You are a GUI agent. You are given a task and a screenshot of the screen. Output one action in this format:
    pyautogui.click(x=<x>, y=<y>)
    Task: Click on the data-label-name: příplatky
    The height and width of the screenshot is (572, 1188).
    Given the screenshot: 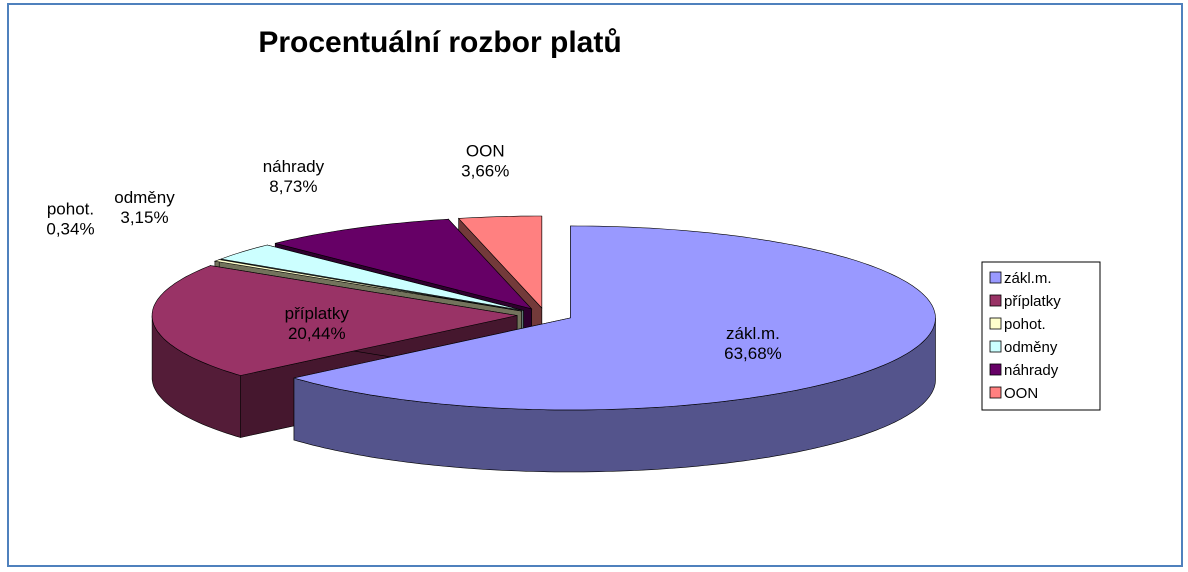 What is the action you would take?
    pyautogui.click(x=317, y=313)
    